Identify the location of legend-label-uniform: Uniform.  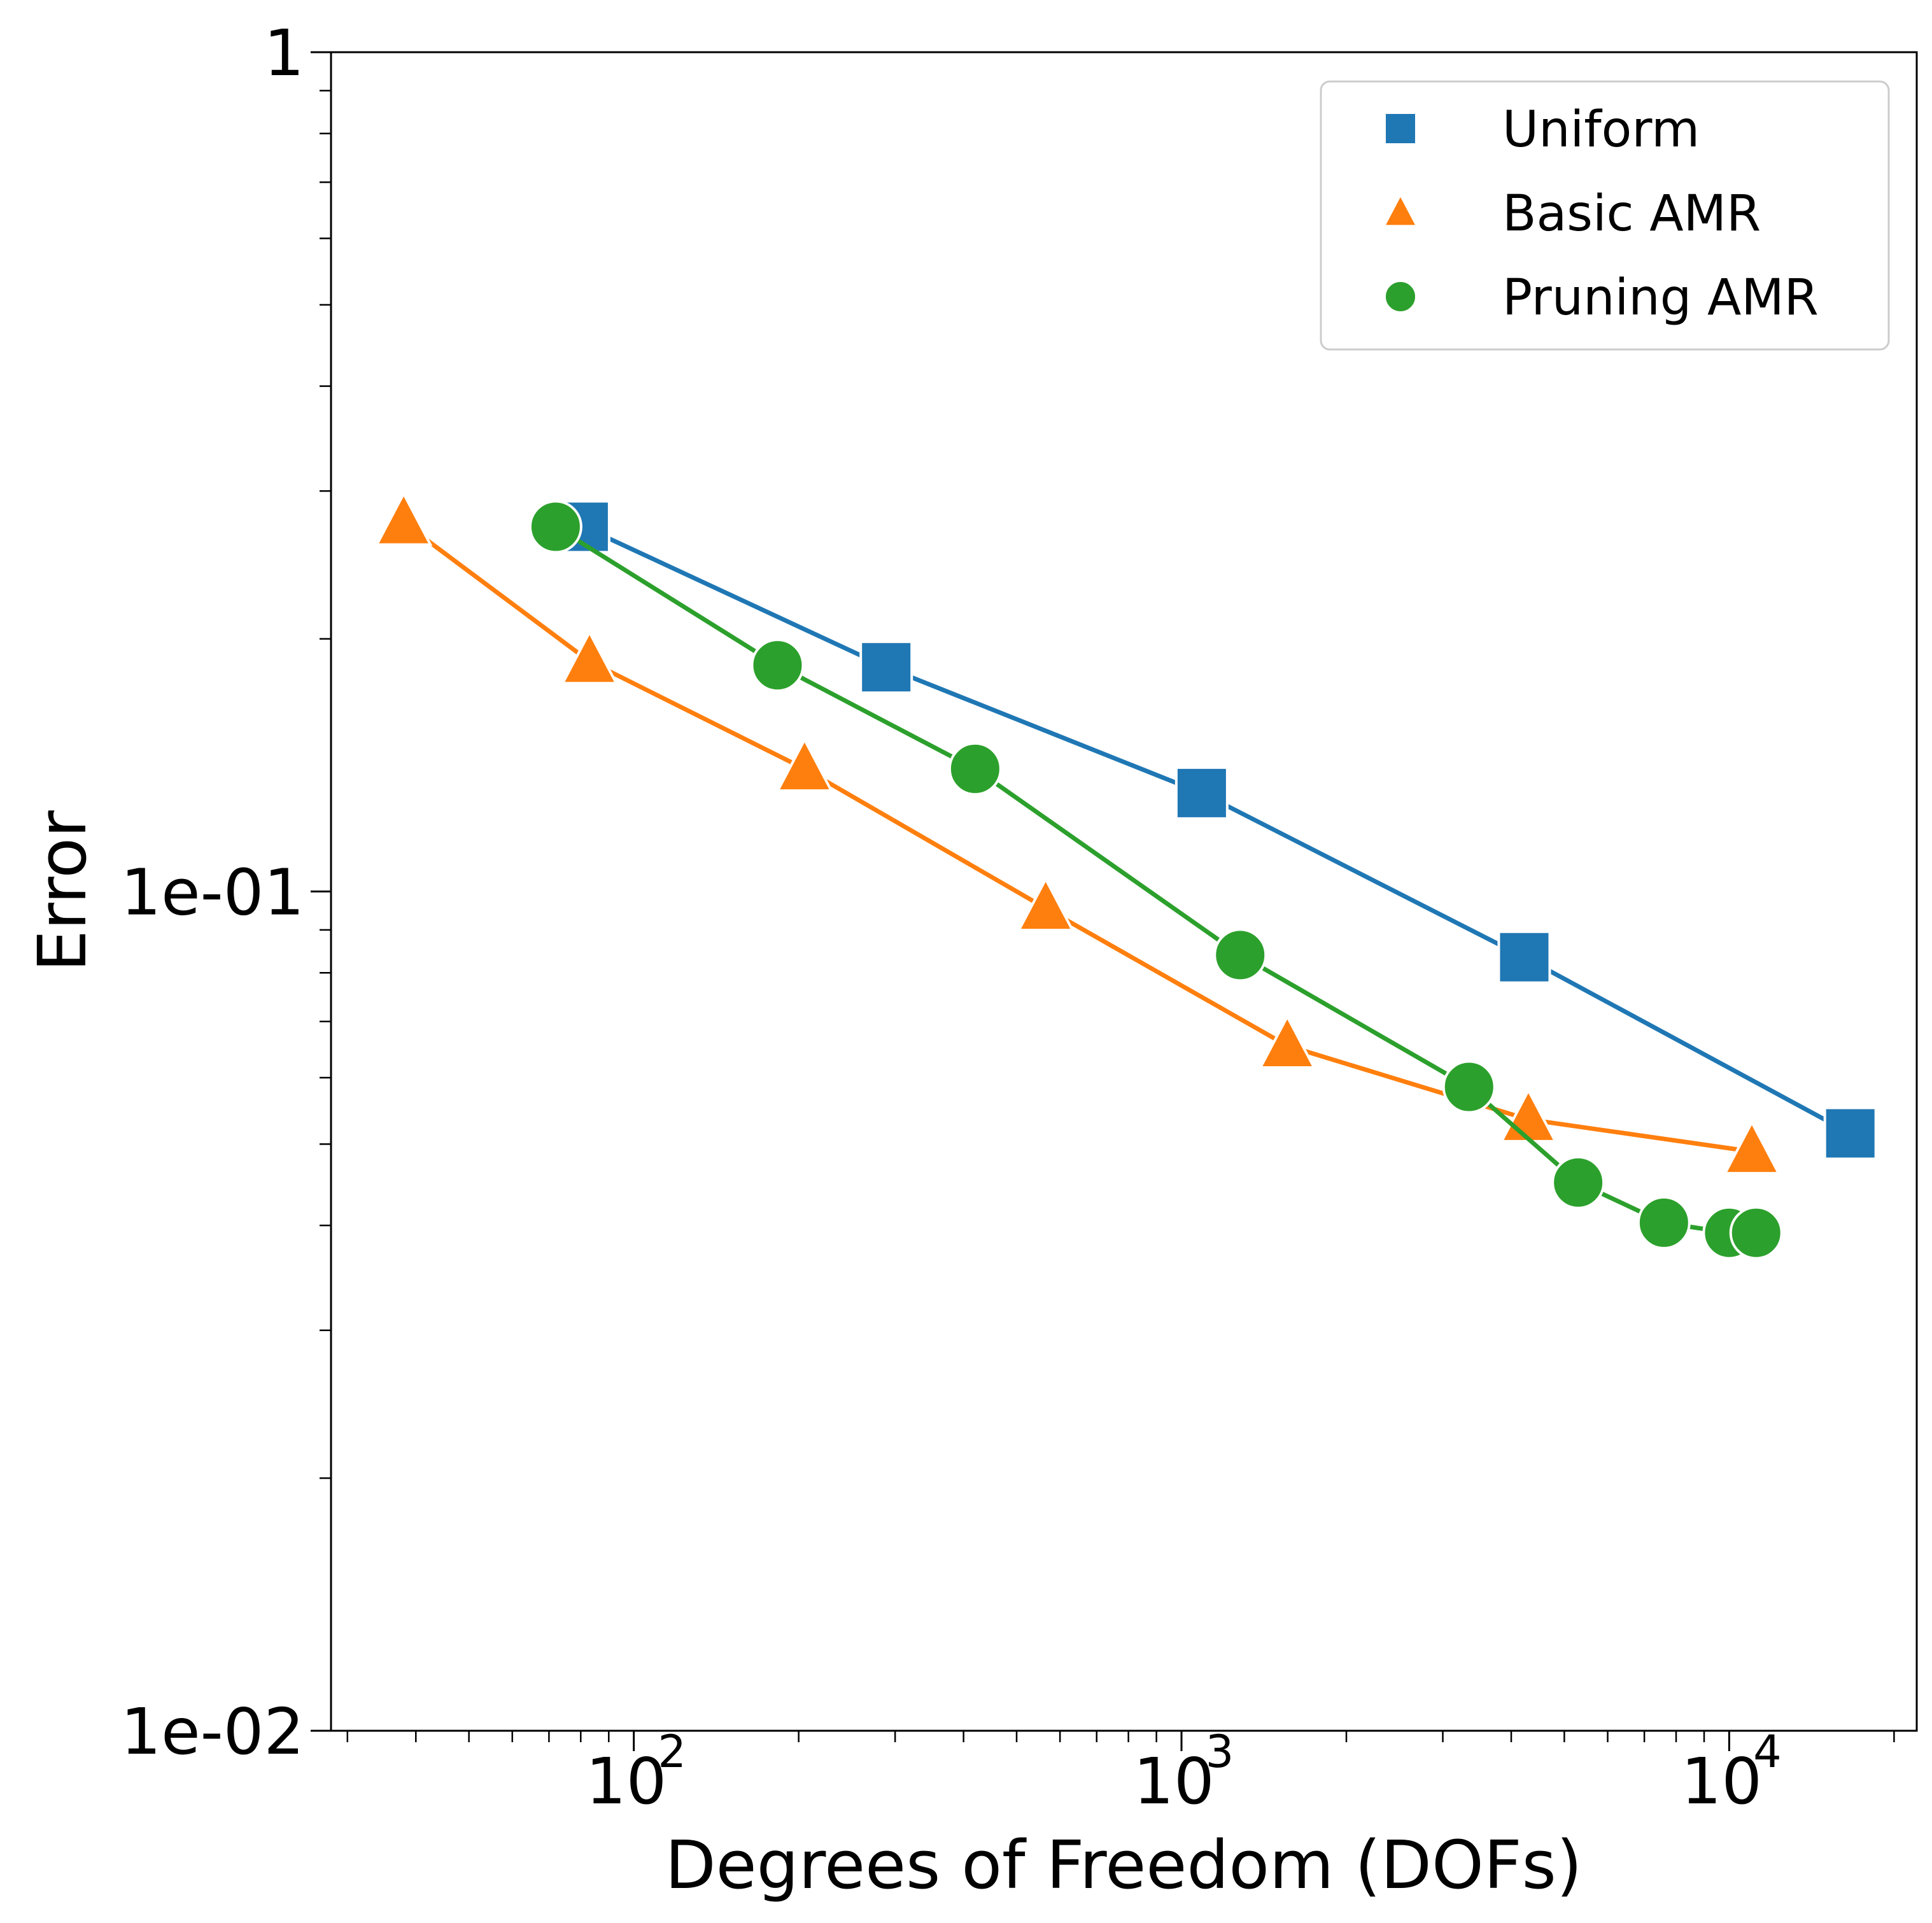
(1601, 129).